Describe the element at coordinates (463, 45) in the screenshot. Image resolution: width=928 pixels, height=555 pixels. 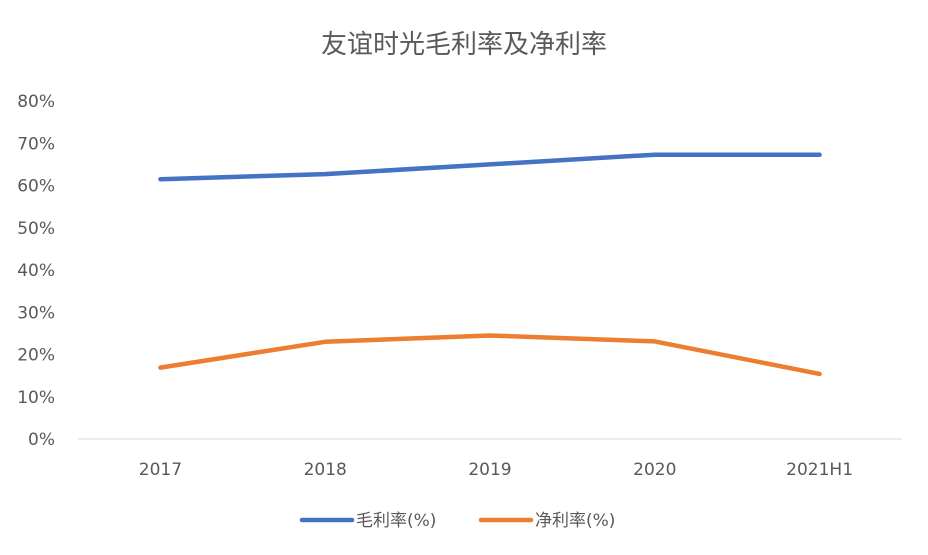
I see `chart-title: 友谊时光毛利率及净利率` at that location.